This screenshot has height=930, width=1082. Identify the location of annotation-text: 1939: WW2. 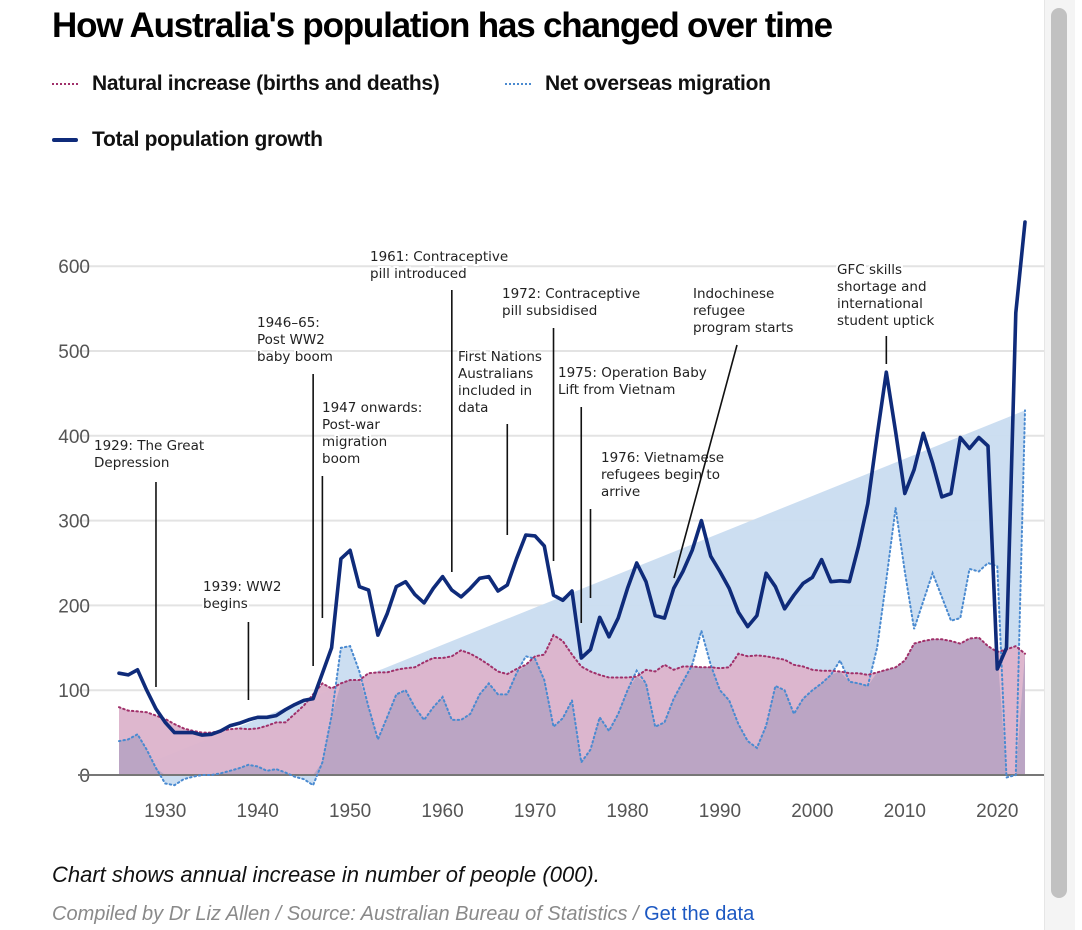
(242, 587).